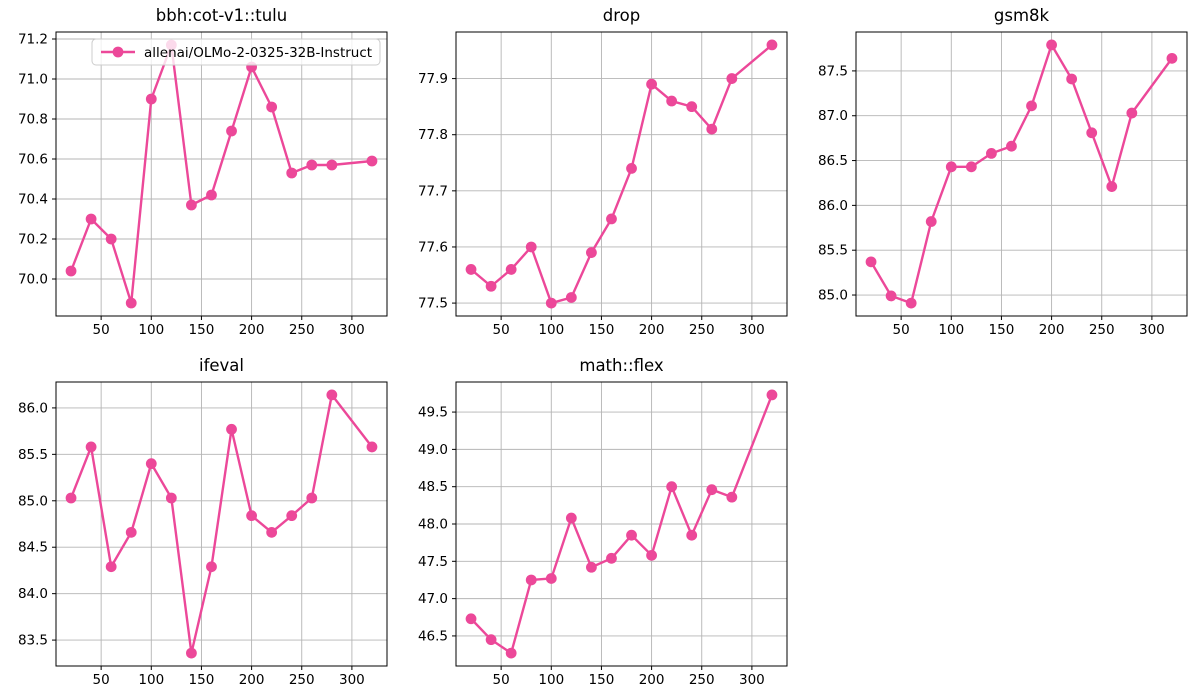 This screenshot has width=1200, height=700. I want to click on y-tick-label: 87.0, so click(833, 116).